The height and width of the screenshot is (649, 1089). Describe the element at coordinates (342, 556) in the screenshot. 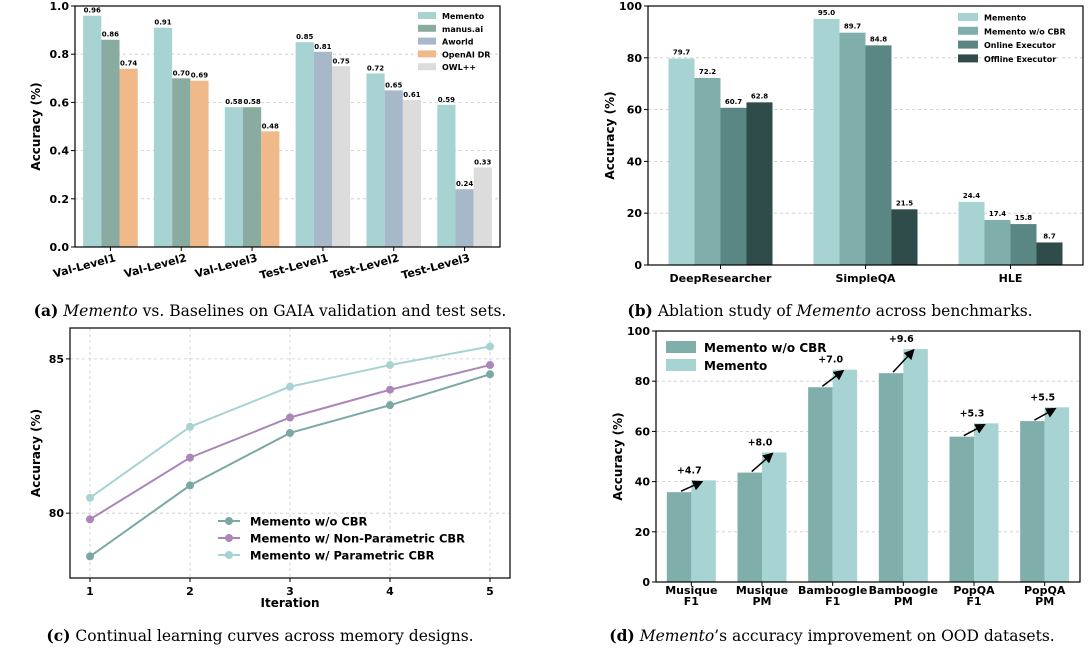

I see `legend-entry: Memento w/ Parametric CBR` at that location.